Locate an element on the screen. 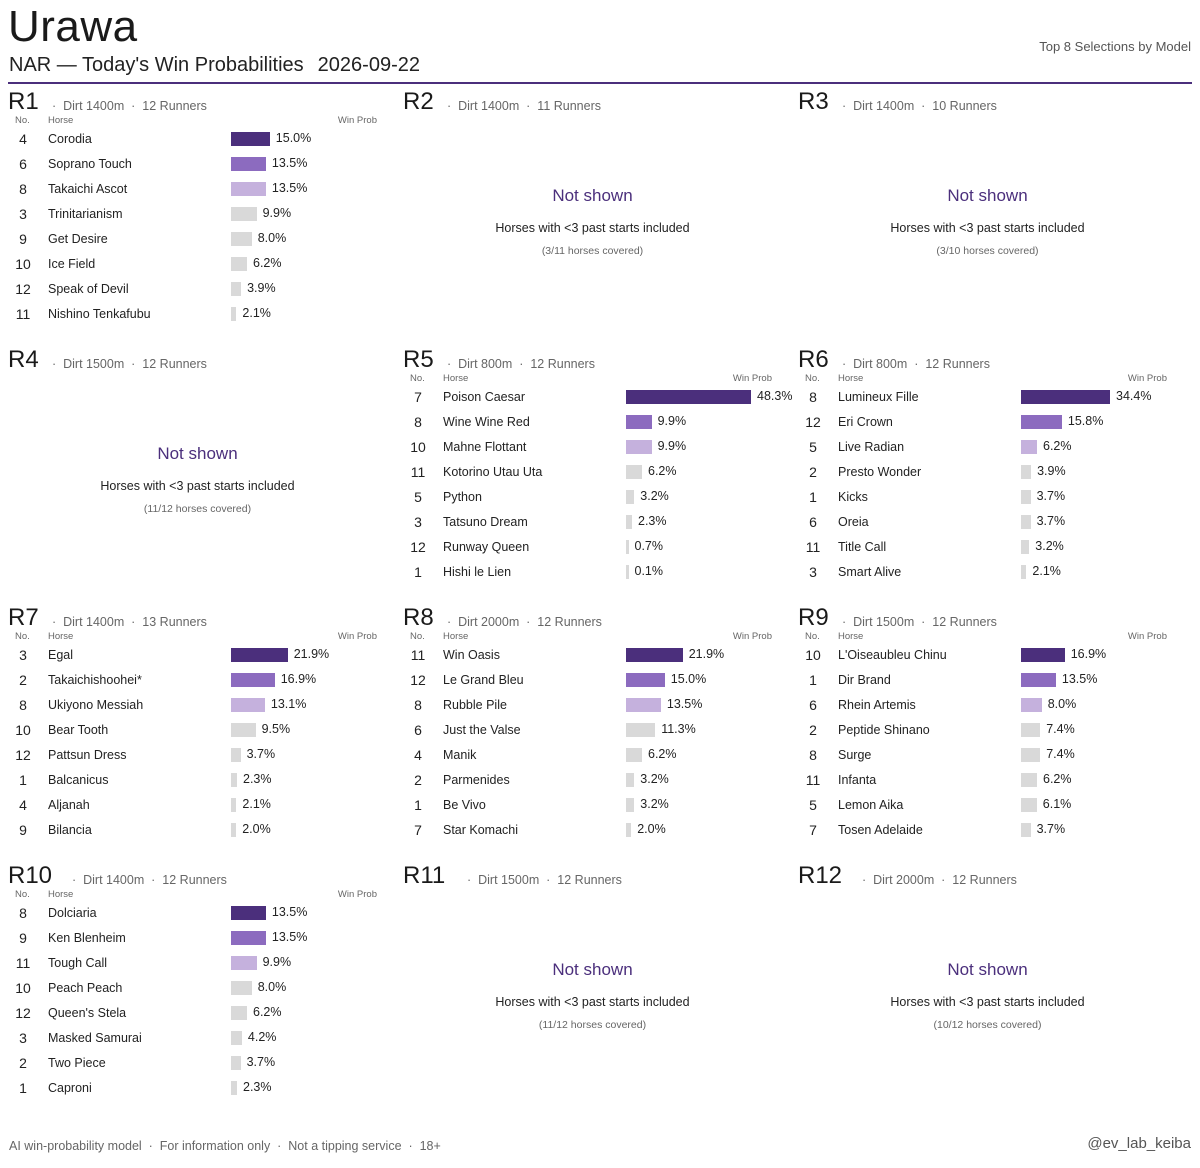  coverage-note: (10/12 horses covered) is located at coordinates (987, 1025).